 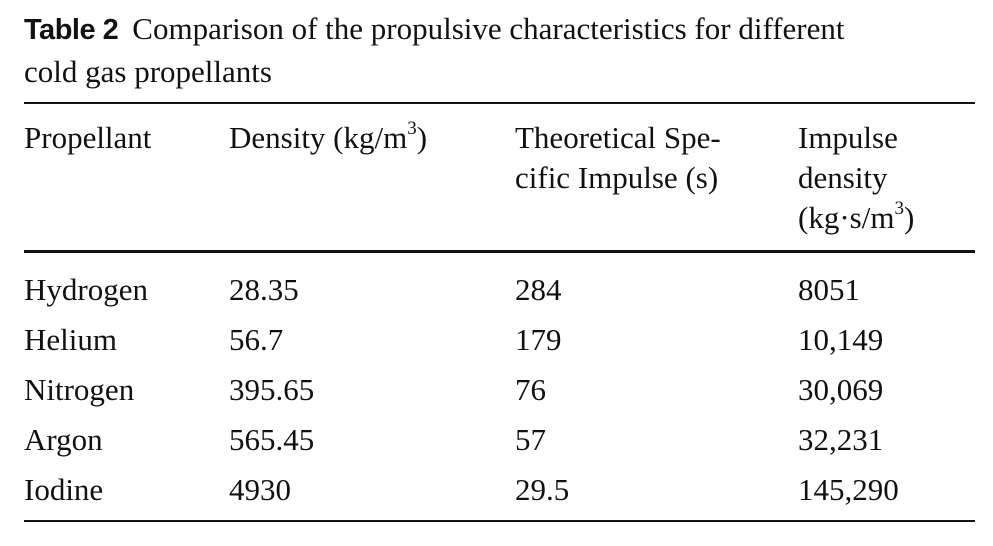 I want to click on cell-propellant: Helium, so click(x=70, y=339).